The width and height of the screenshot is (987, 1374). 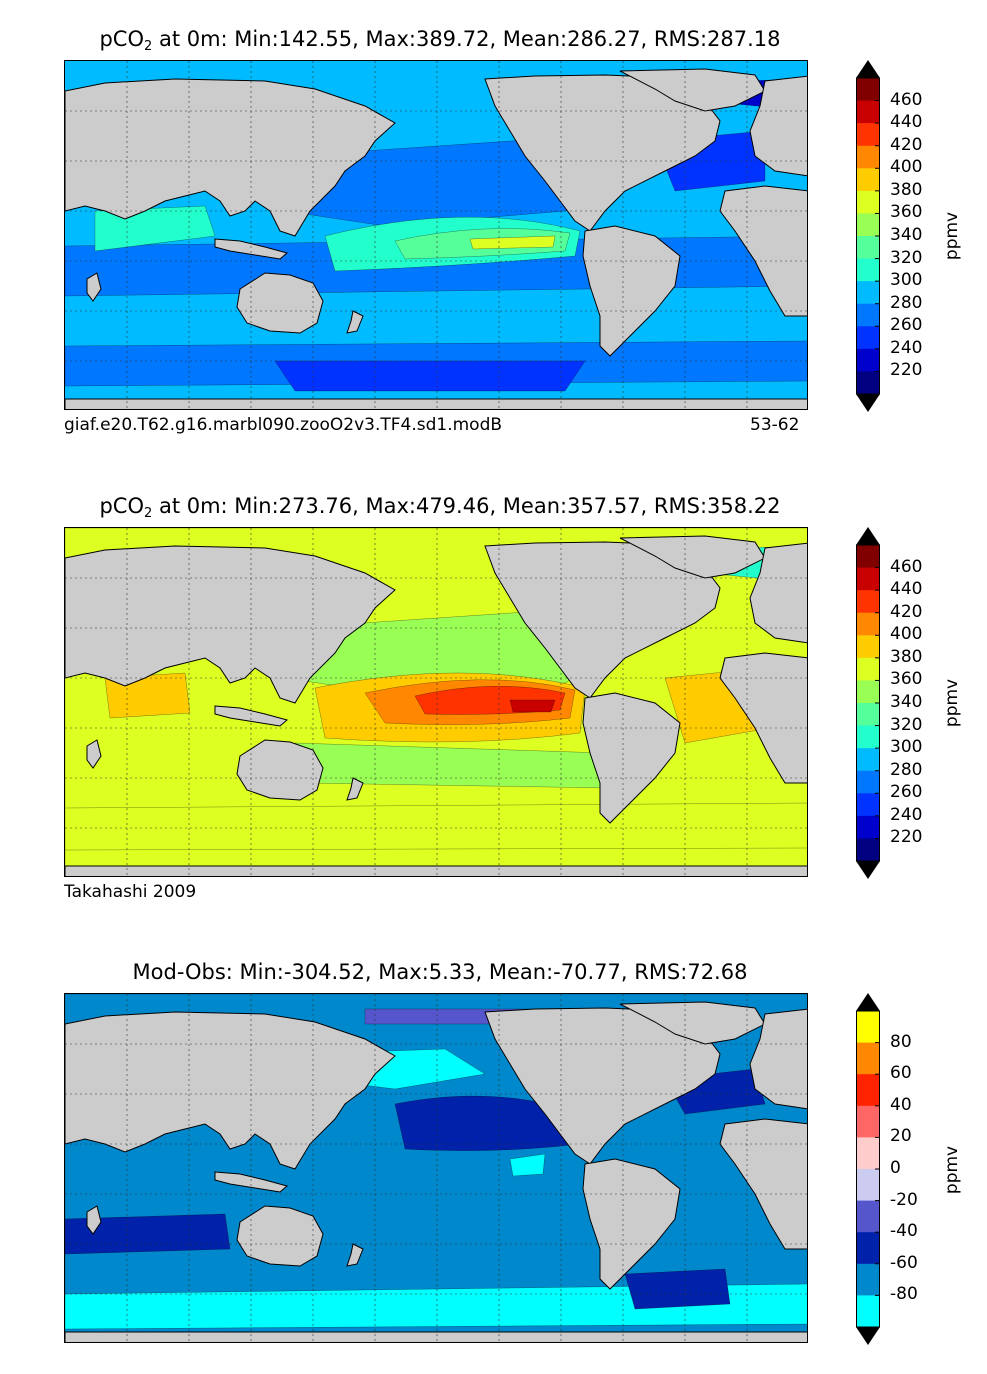 I want to click on cbar3-tick-label: 40, so click(x=901, y=1104).